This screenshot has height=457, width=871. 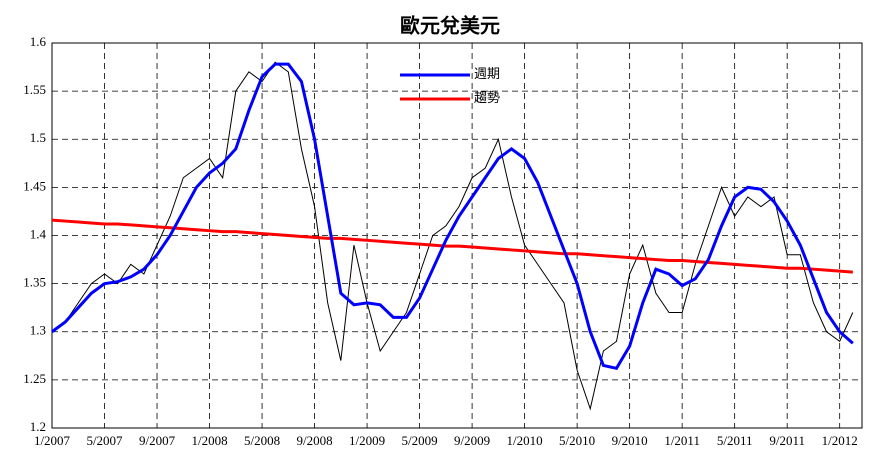 I want to click on chart-title: 歐元兌美元, so click(x=450, y=26).